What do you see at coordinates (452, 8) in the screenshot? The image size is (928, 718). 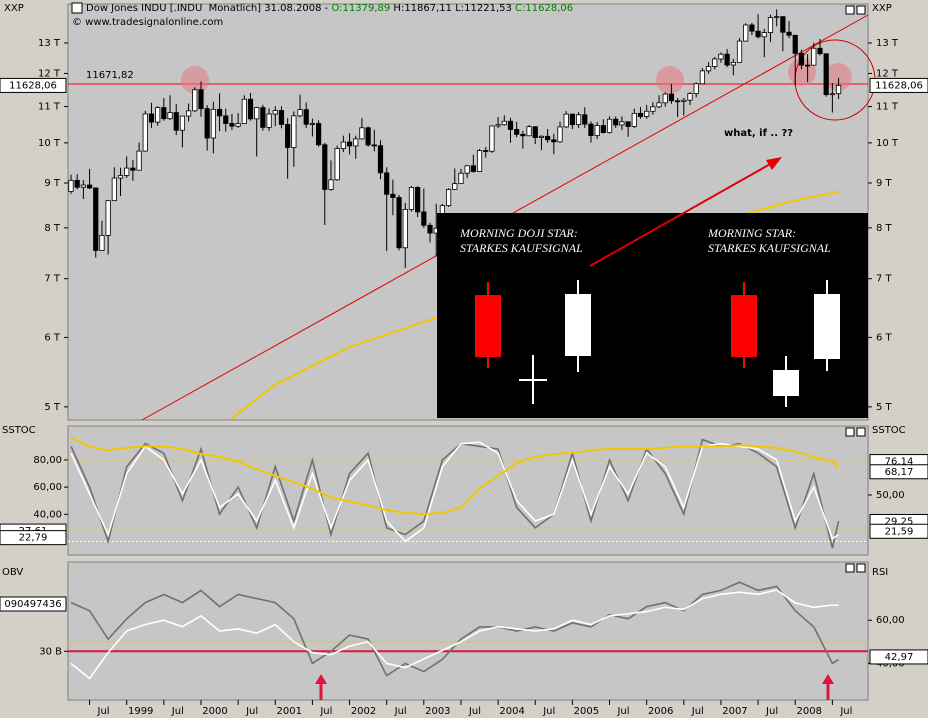 I see `header-part: H:11867,11 L:11221,53` at bounding box center [452, 8].